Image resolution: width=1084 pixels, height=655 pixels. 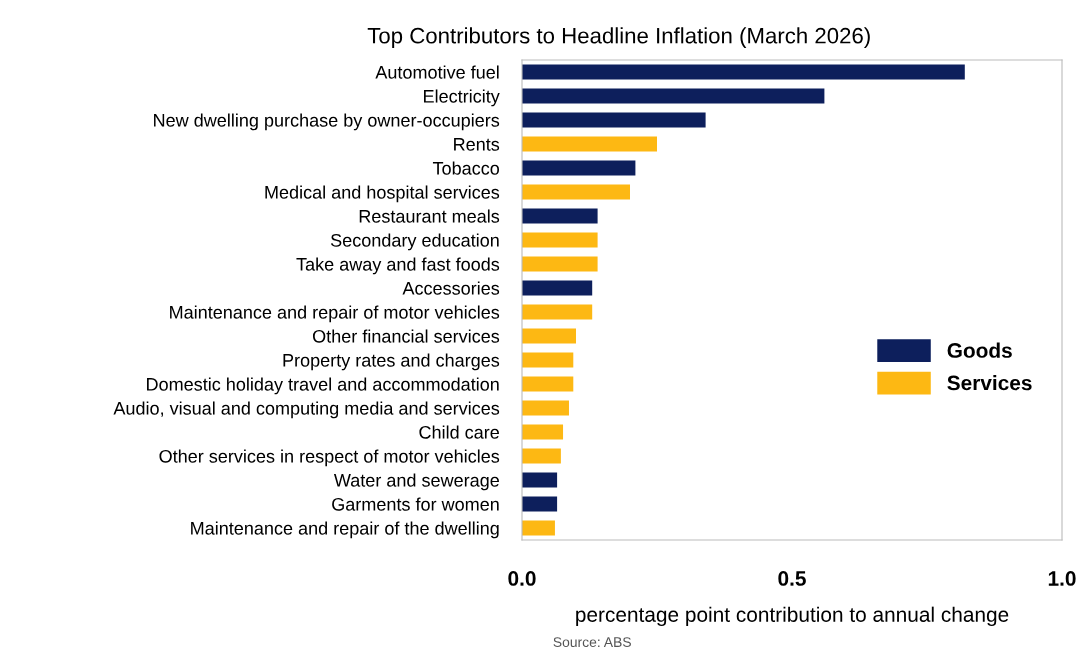 What do you see at coordinates (437, 72) in the screenshot?
I see `y-tick-label: Automotive fuel` at bounding box center [437, 72].